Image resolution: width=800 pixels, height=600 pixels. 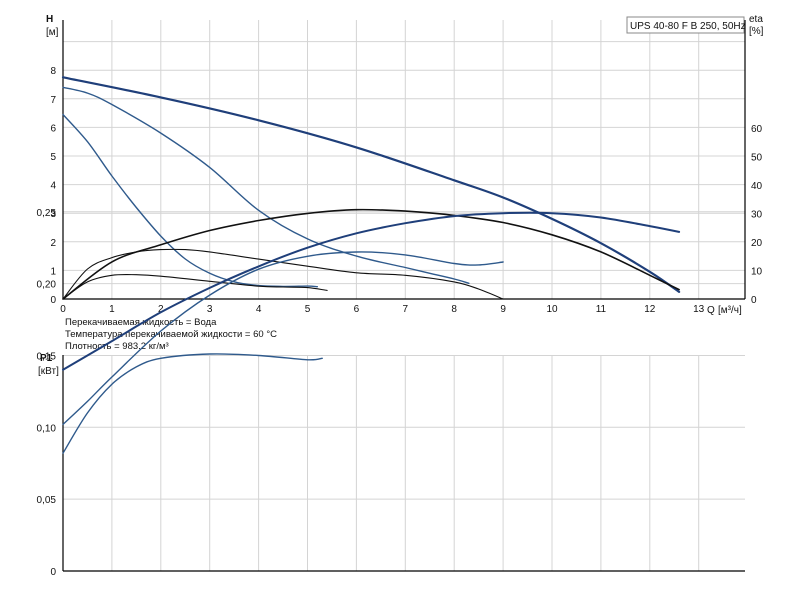 What do you see at coordinates (52, 32) in the screenshot?
I see `h-axis-unit: [м]` at bounding box center [52, 32].